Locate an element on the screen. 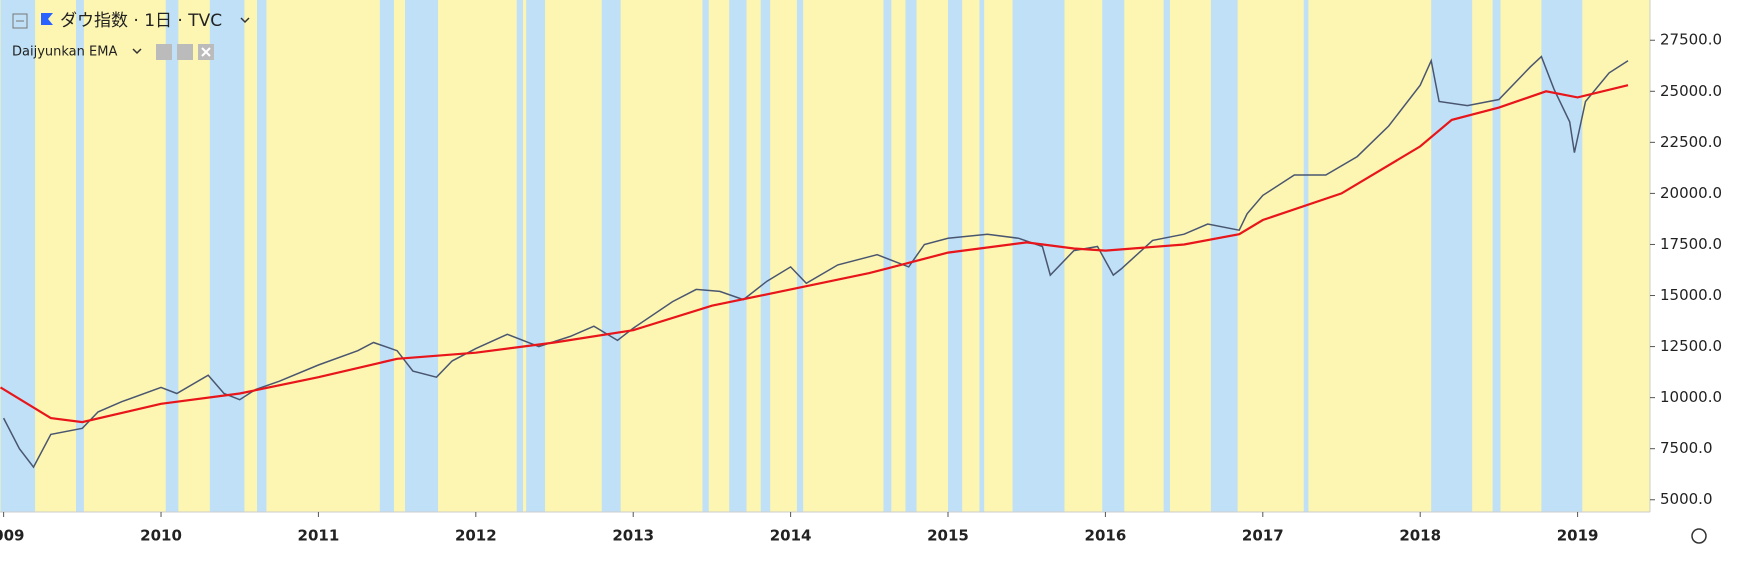 The height and width of the screenshot is (561, 1754). collapse-button is located at coordinates (20, 21).